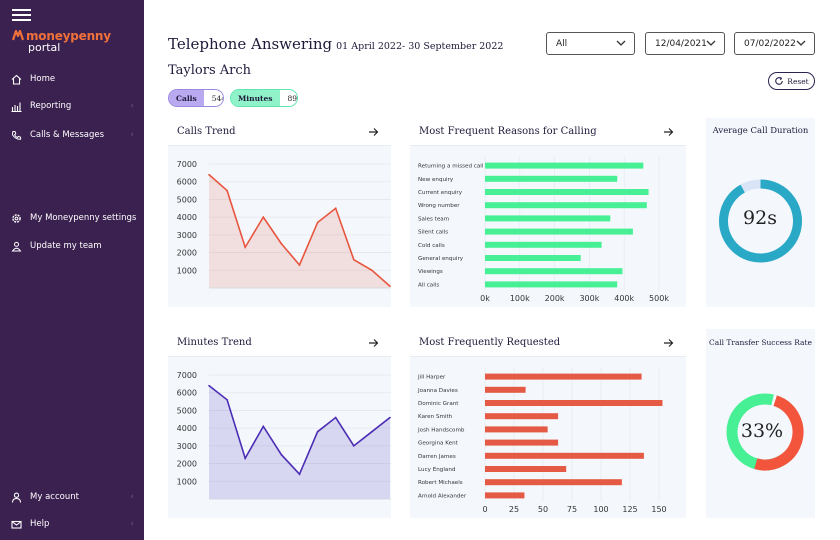 This screenshot has height=540, width=840. I want to click on reasons-header: Most Frequent Reasons for Calling, so click(548, 132).